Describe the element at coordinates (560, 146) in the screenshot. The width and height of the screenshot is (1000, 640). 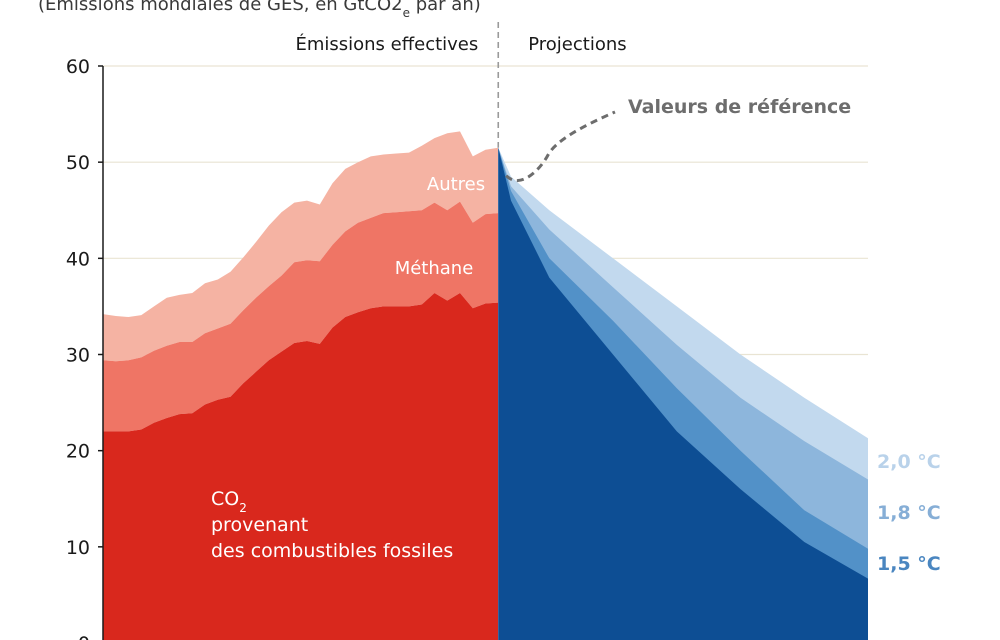
I see `reference-callout-line` at that location.